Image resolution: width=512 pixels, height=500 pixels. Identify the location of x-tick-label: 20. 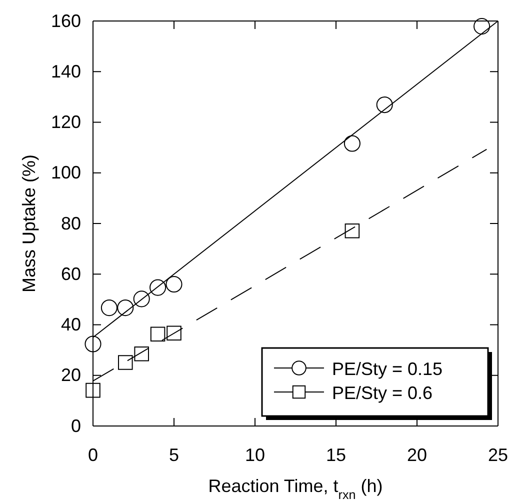
(417, 454).